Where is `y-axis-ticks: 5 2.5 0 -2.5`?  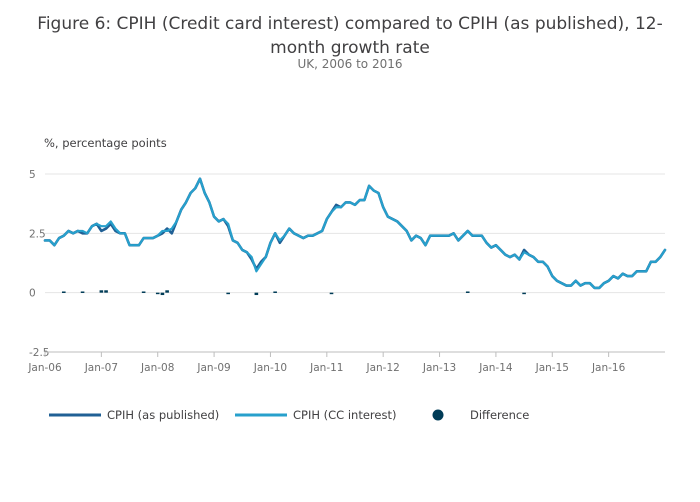 y-axis-ticks: 5 2.5 0 -2.5 is located at coordinates (39, 264).